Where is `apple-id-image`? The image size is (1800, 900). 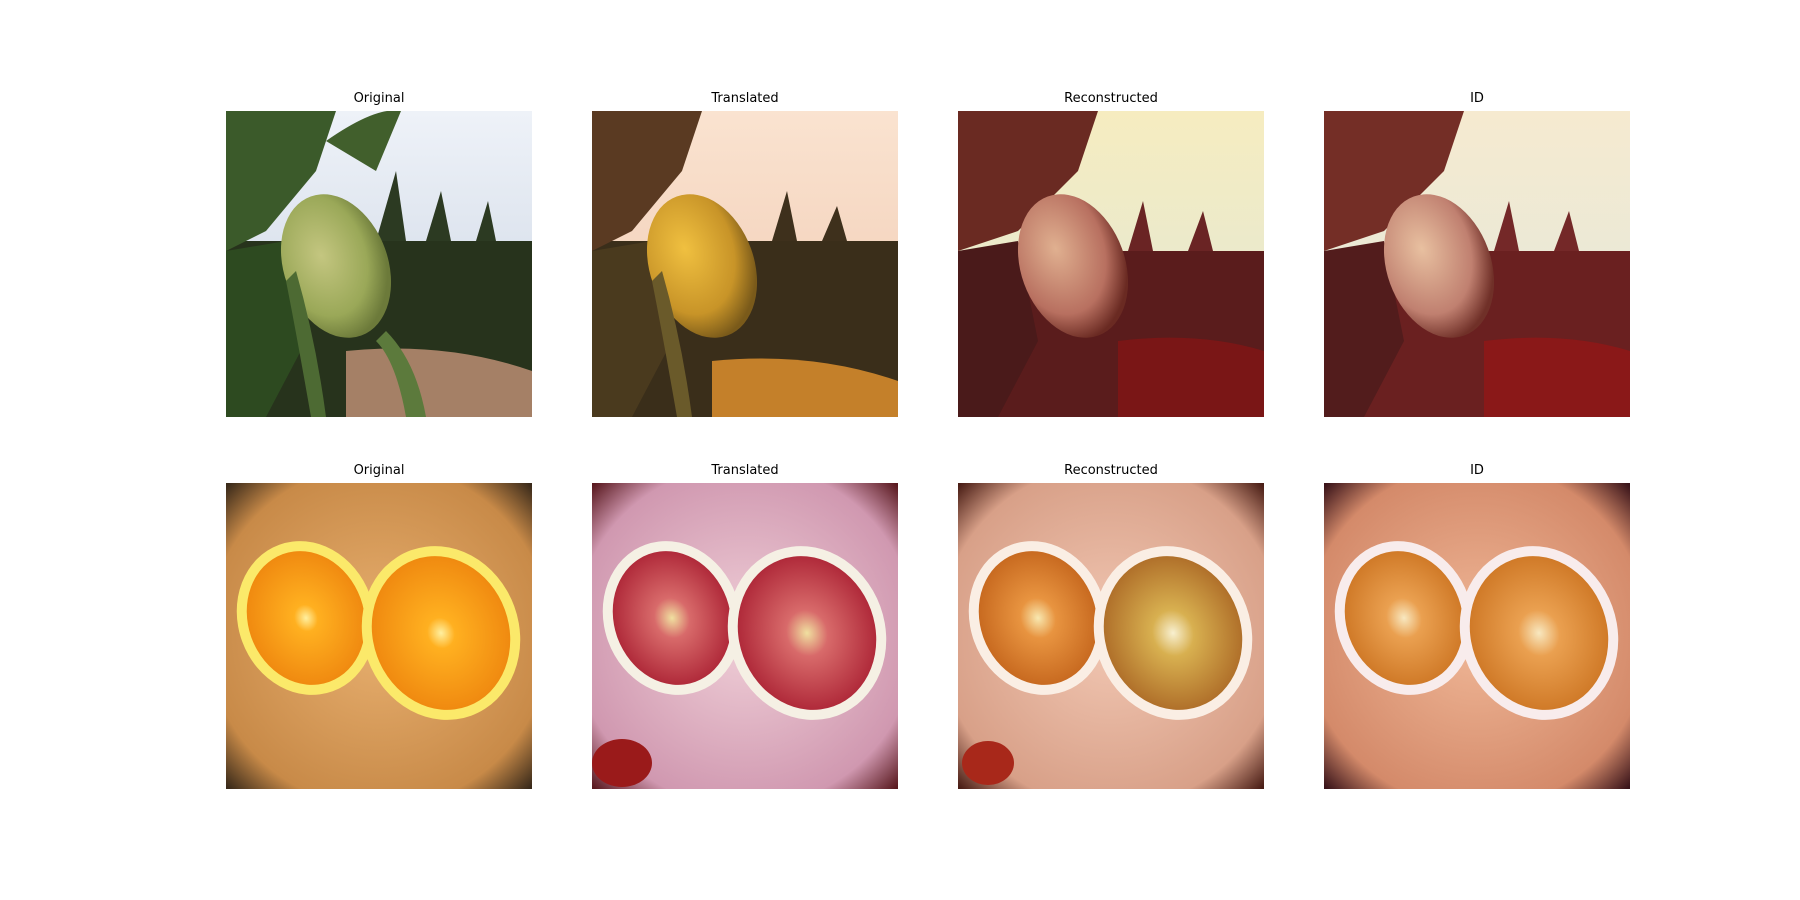
apple-id-image is located at coordinates (1477, 264).